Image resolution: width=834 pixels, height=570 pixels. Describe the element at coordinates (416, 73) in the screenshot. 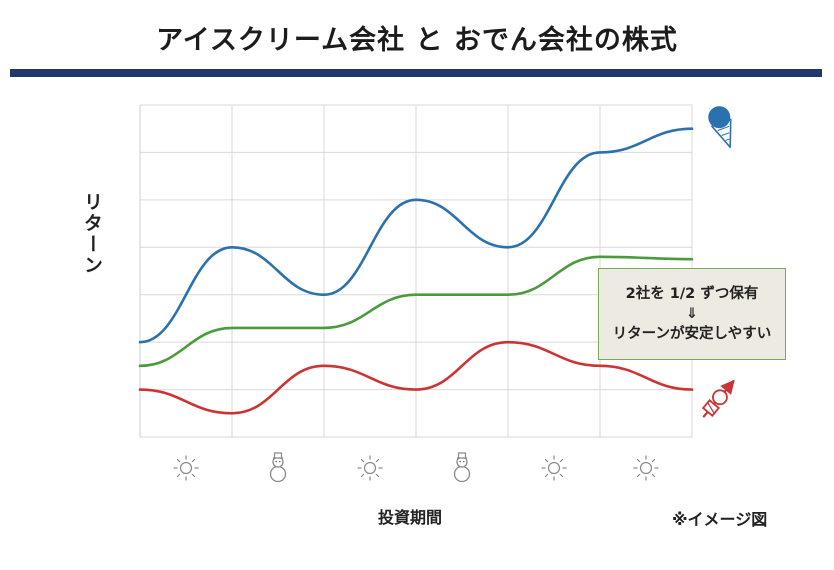

I see `title-underline` at that location.